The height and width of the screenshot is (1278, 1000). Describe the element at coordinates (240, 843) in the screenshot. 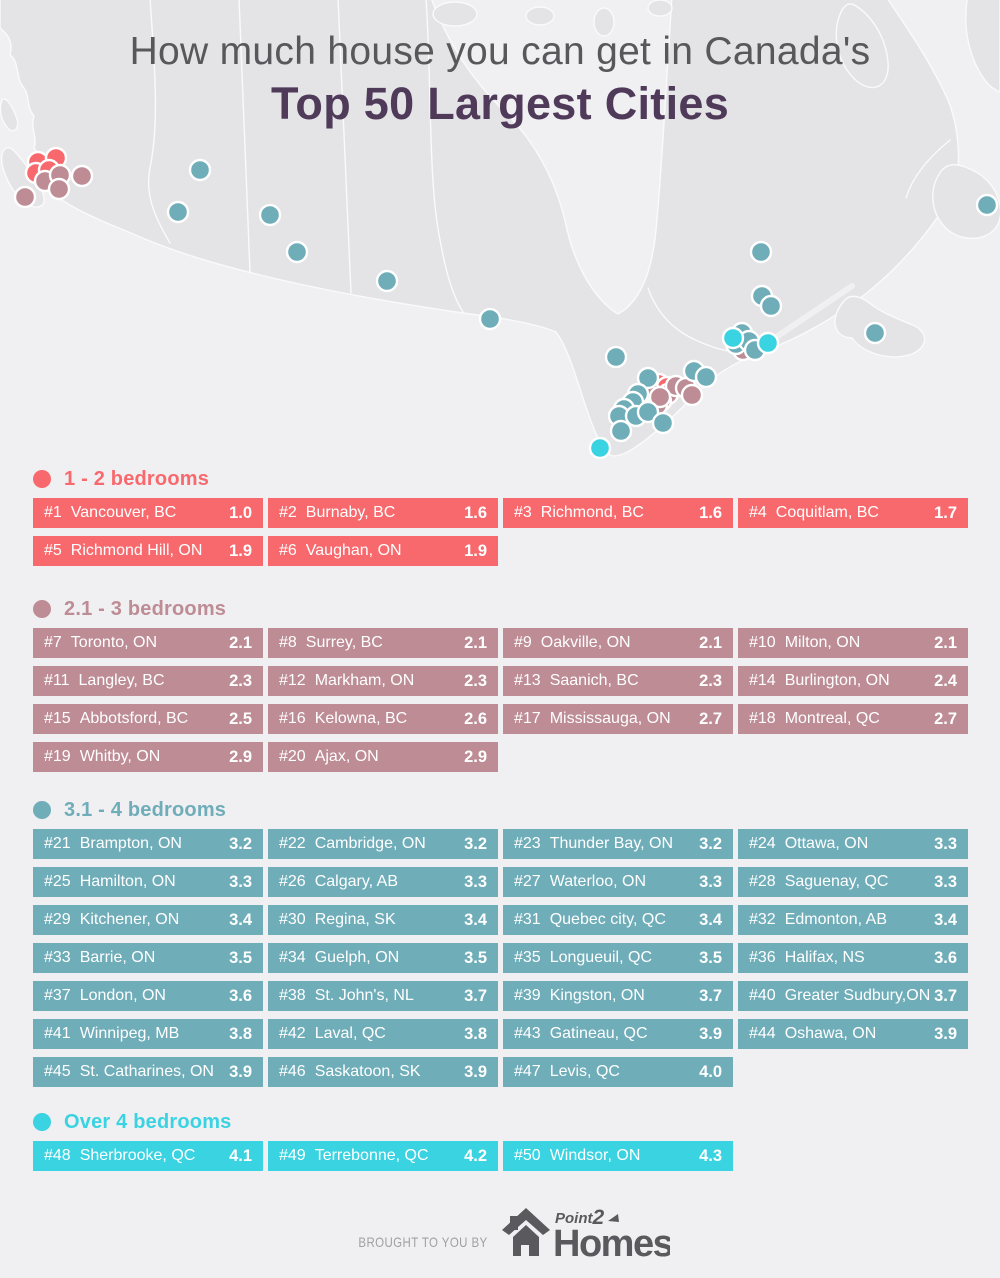

I see `city-value: 3.2` at that location.